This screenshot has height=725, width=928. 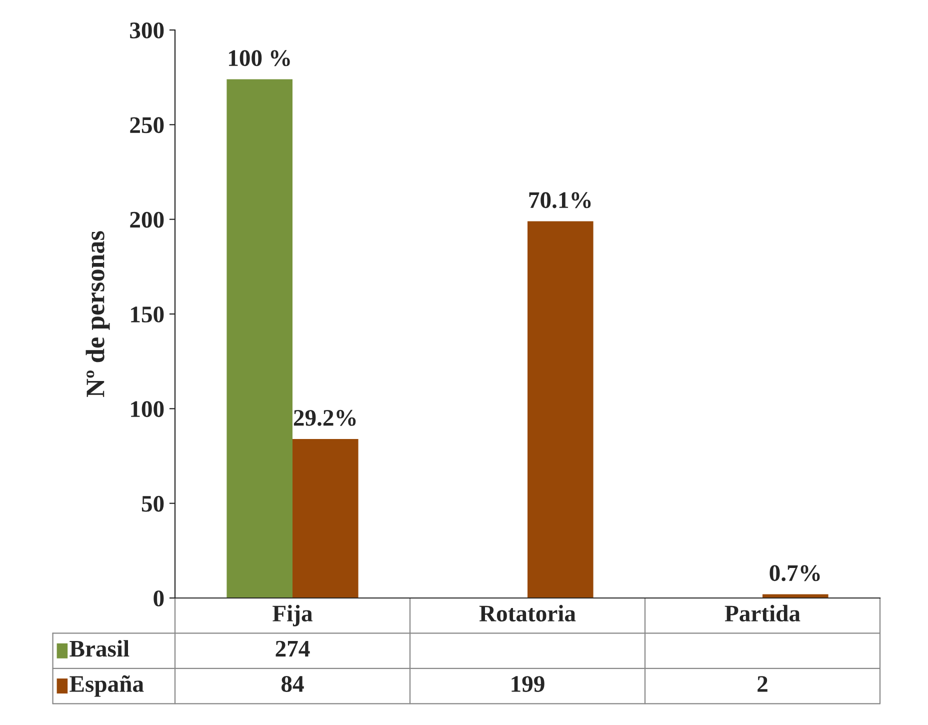 What do you see at coordinates (325, 418) in the screenshot?
I see `annotation: 29.2%` at bounding box center [325, 418].